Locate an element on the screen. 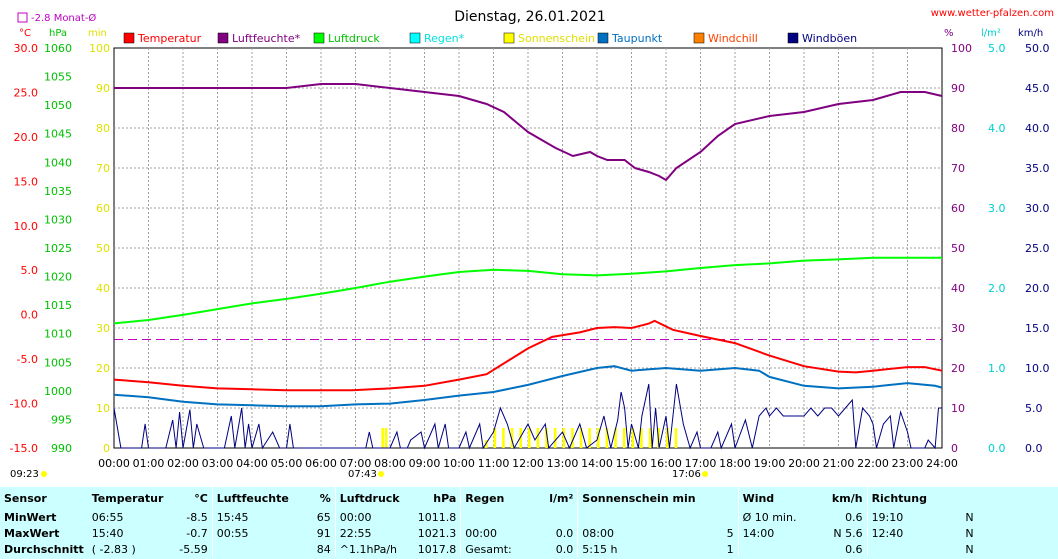 Image resolution: width=1058 pixels, height=559 pixels. time-tick-label: 24:00 is located at coordinates (942, 463).